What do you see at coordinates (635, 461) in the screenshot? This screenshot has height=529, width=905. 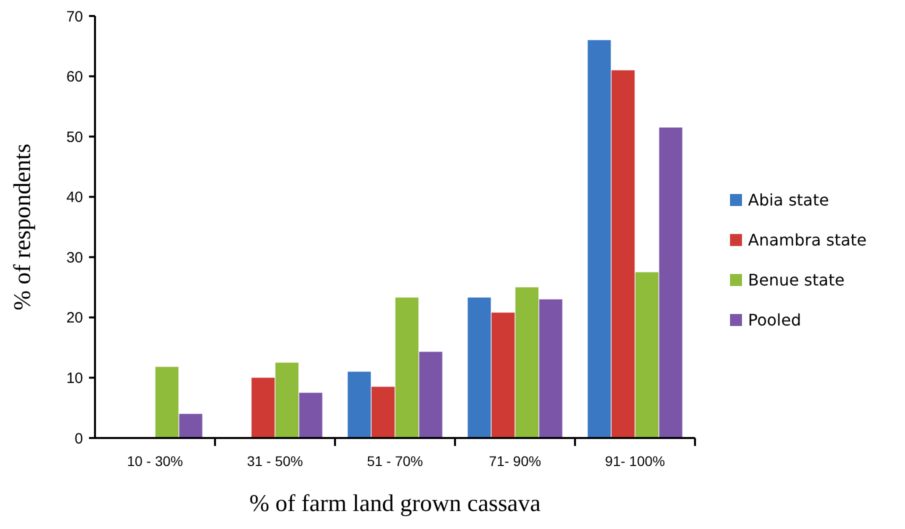 I see `x-tick-label: 91- 100%` at bounding box center [635, 461].